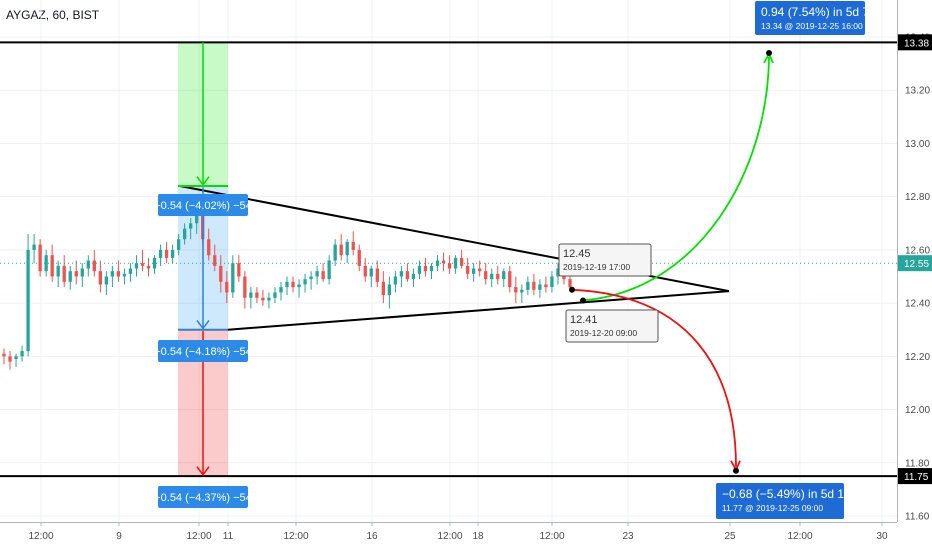  I want to click on y-tick-label: 11.60, so click(917, 517).